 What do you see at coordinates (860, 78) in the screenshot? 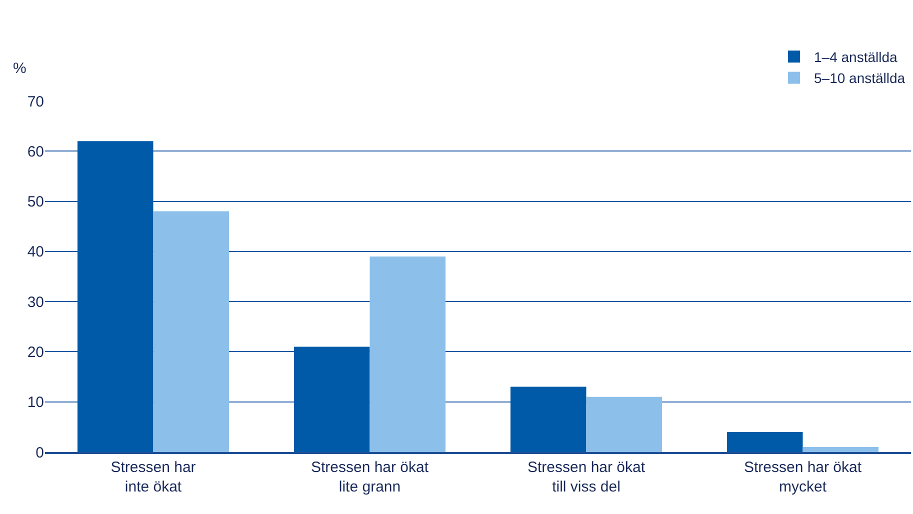
I see `legend-label: 5–10 anställda` at bounding box center [860, 78].